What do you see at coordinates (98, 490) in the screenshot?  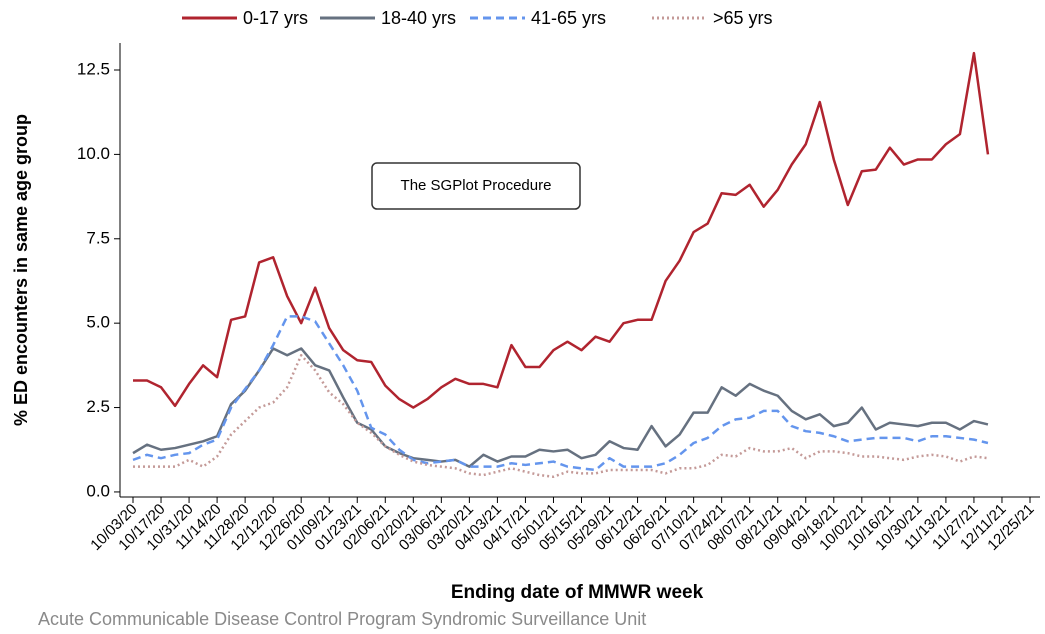 I see `y-tick-label: 0.0` at bounding box center [98, 490].